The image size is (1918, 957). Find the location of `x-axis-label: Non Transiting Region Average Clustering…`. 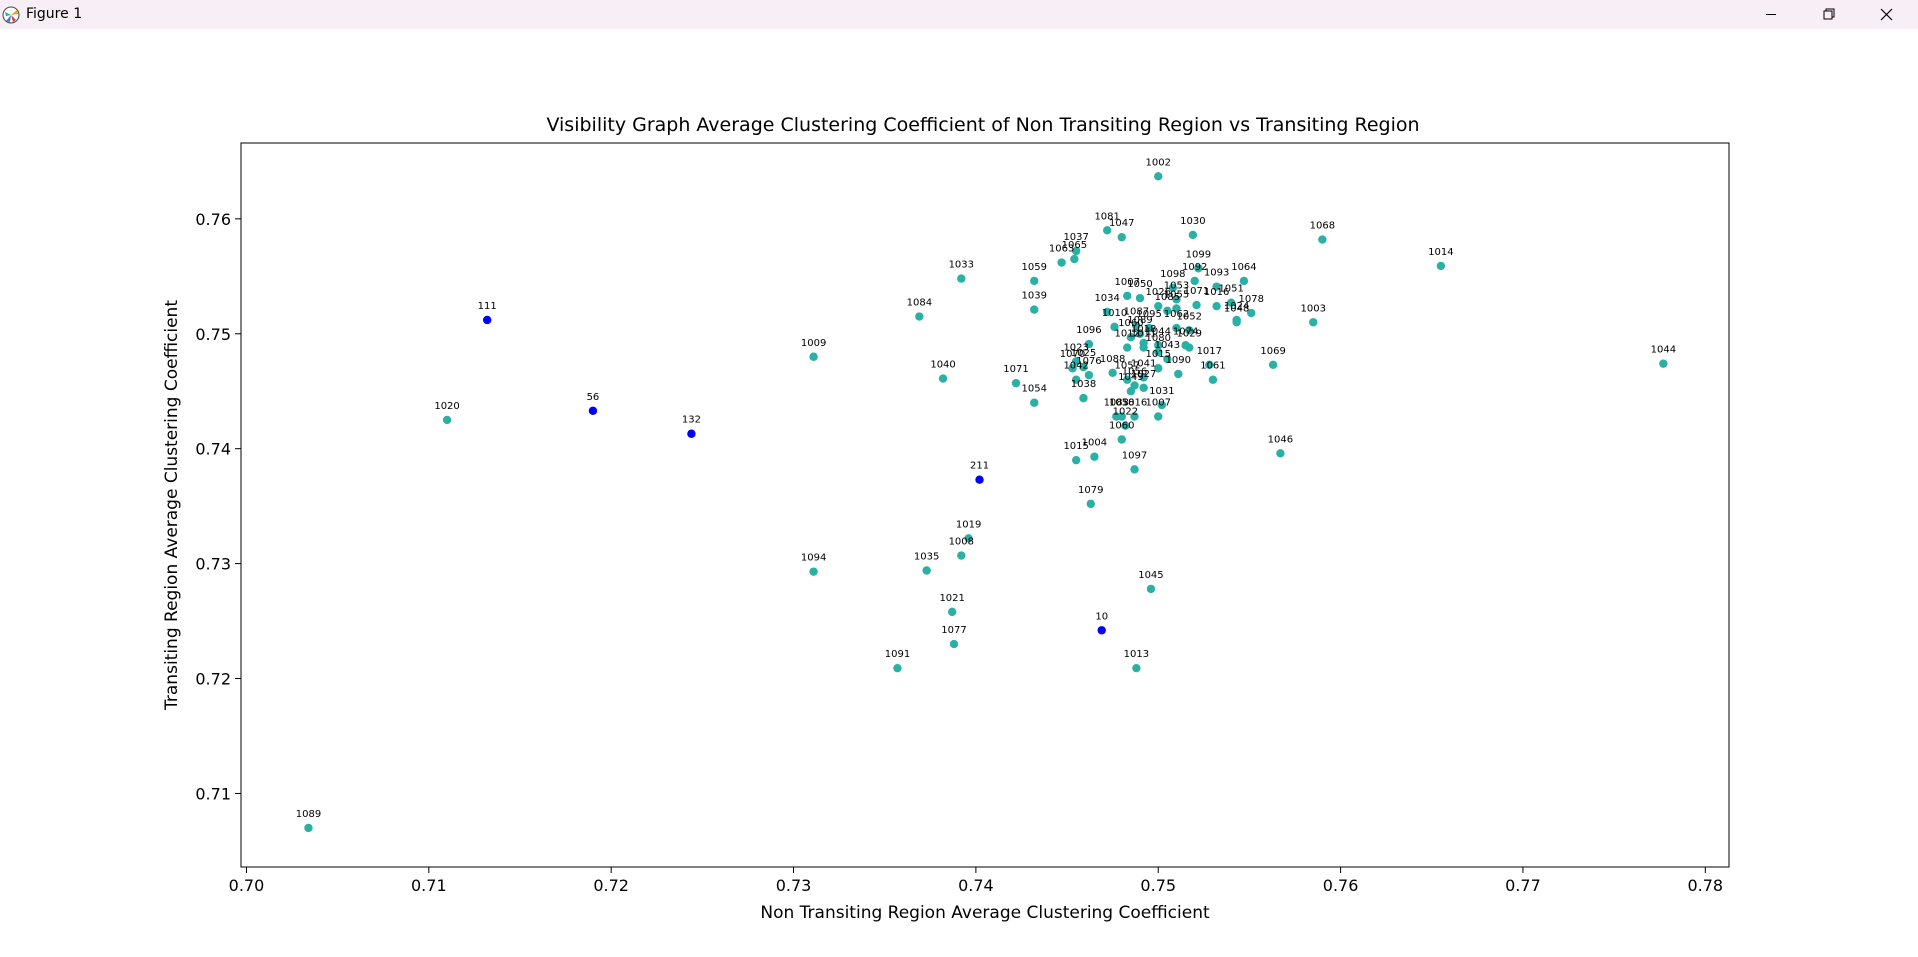

x-axis-label: Non Transiting Region Average Clustering… is located at coordinates (985, 913).